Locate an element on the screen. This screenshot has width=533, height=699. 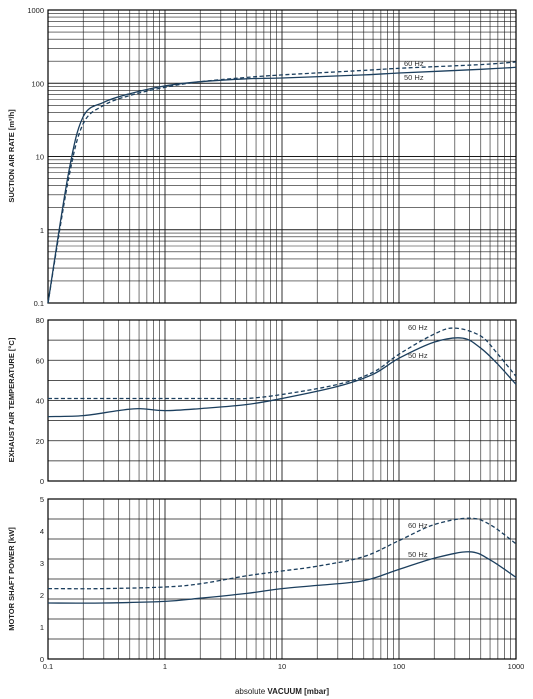
y-tick-label: 60 is located at coordinates (40, 360).